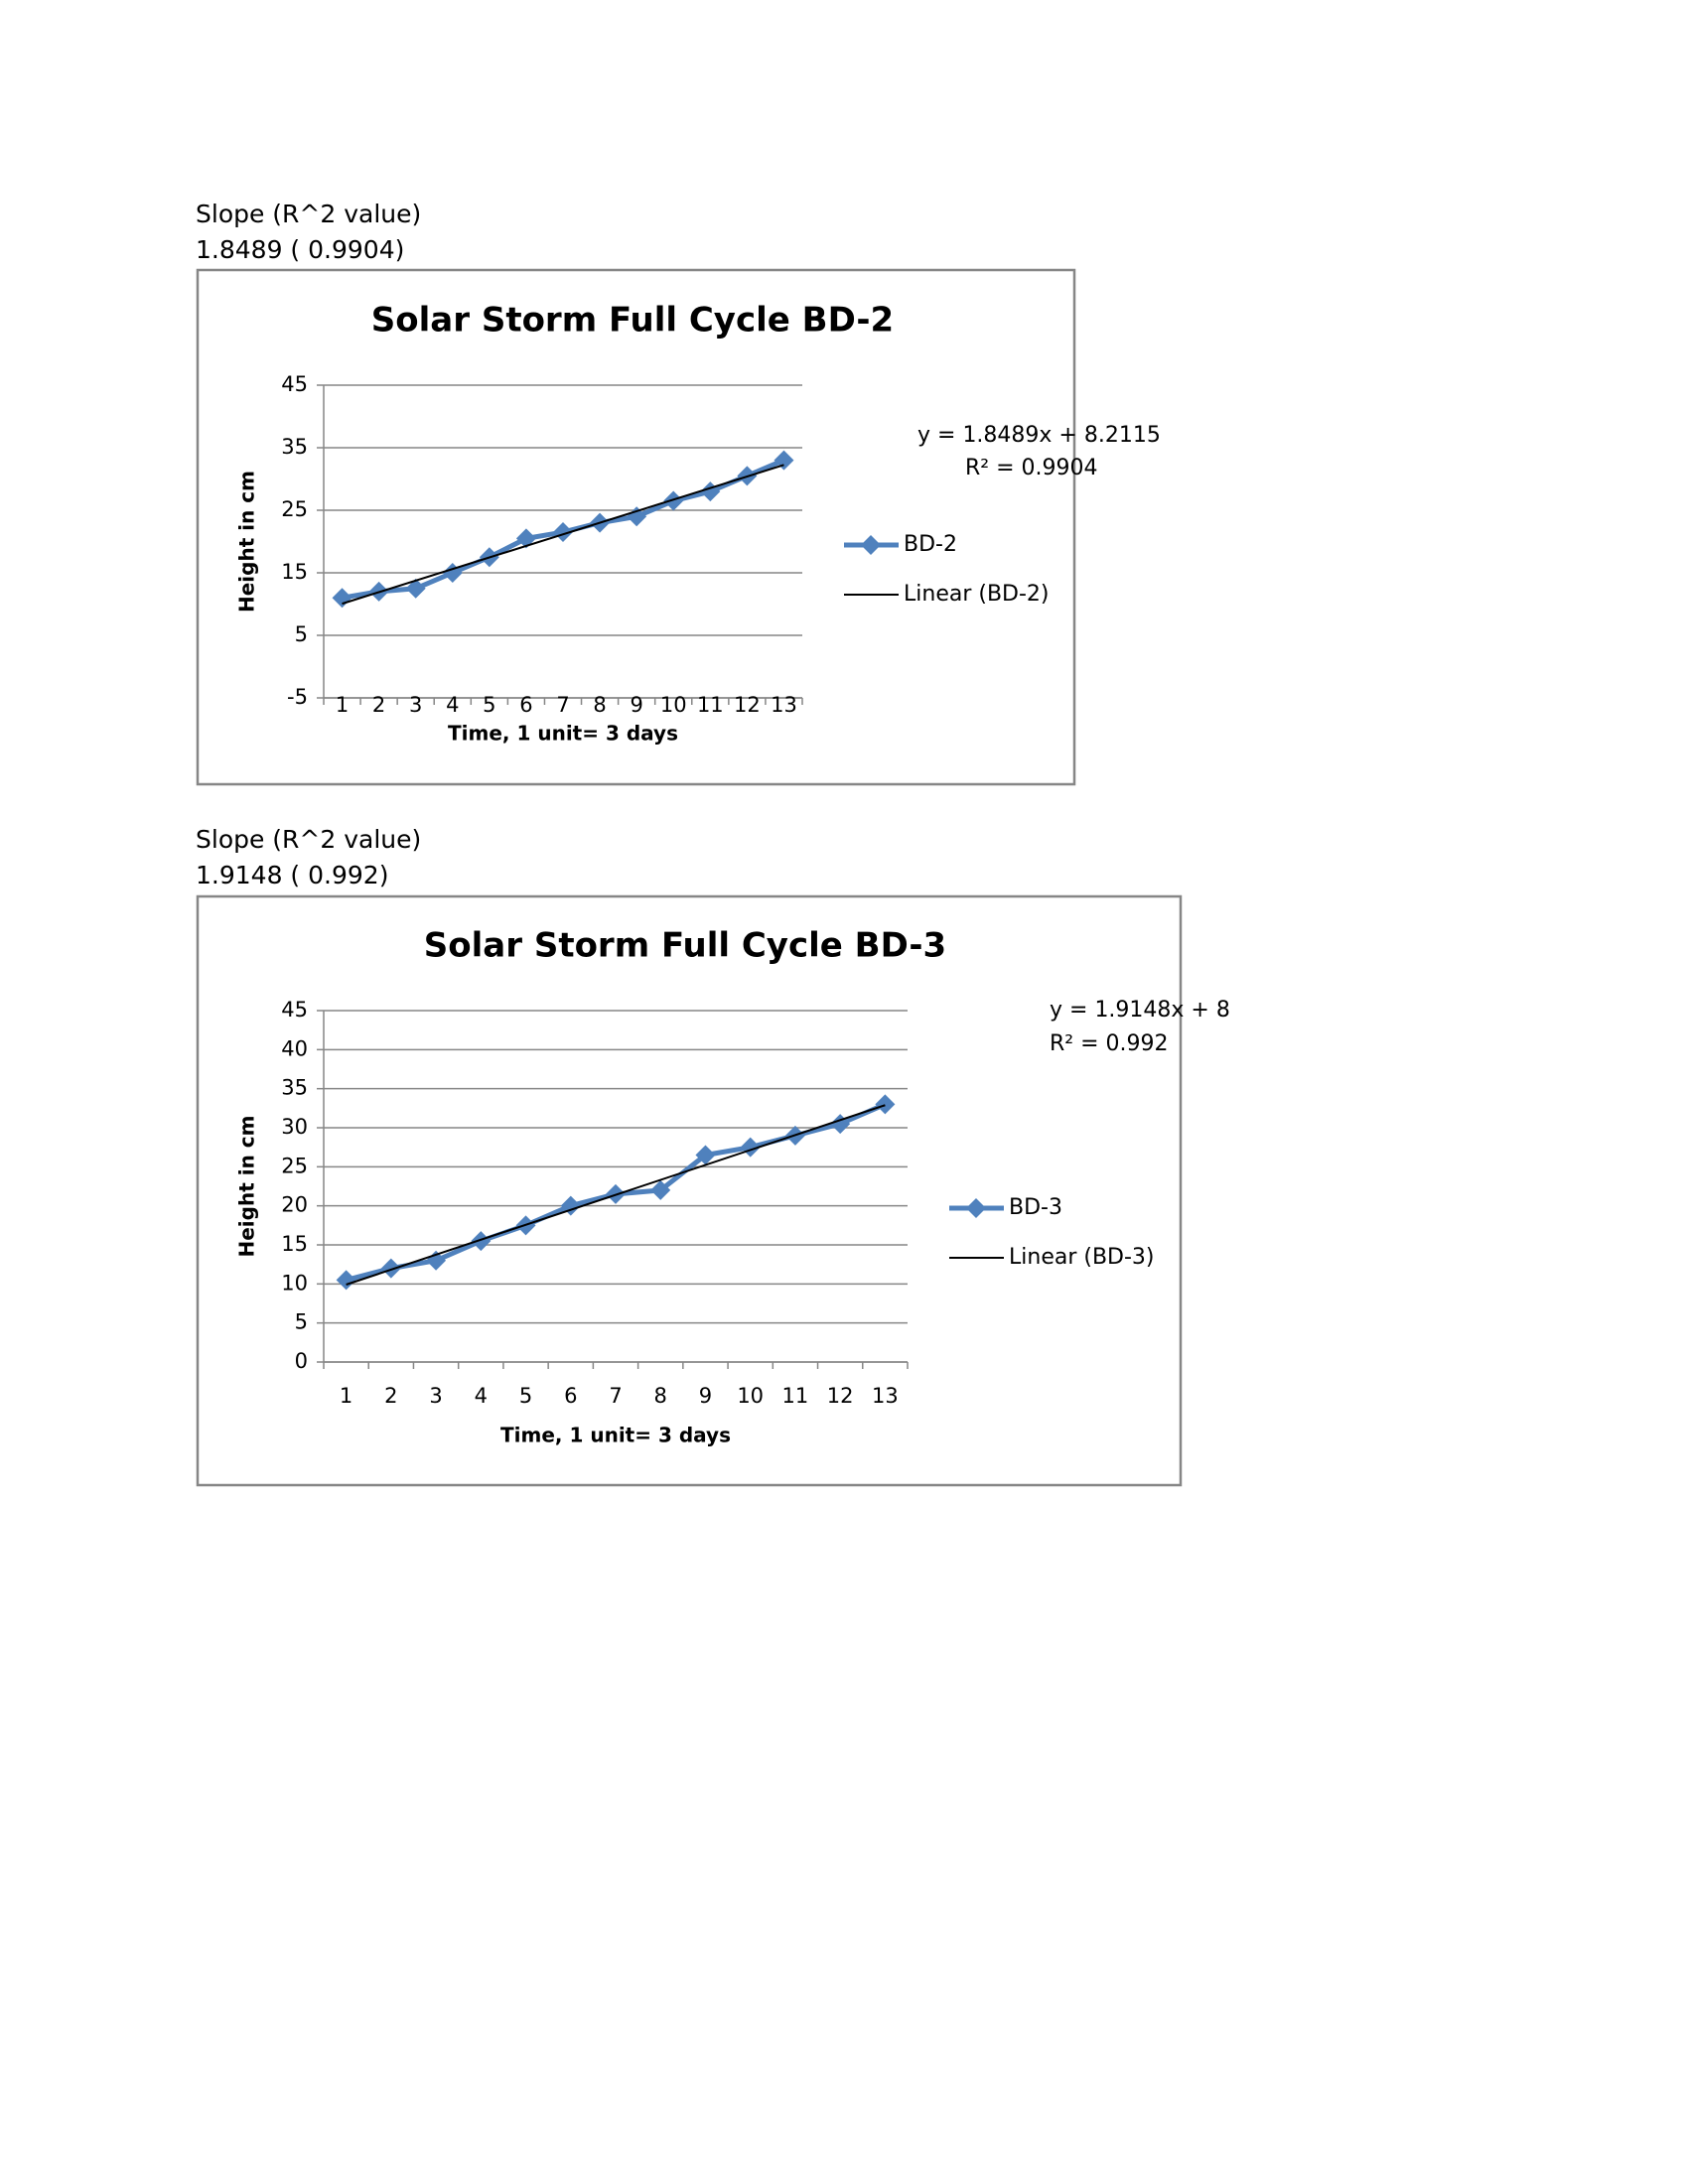 Image resolution: width=1688 pixels, height=2184 pixels. Describe the element at coordinates (294, 1127) in the screenshot. I see `y-tick-label: 30` at that location.